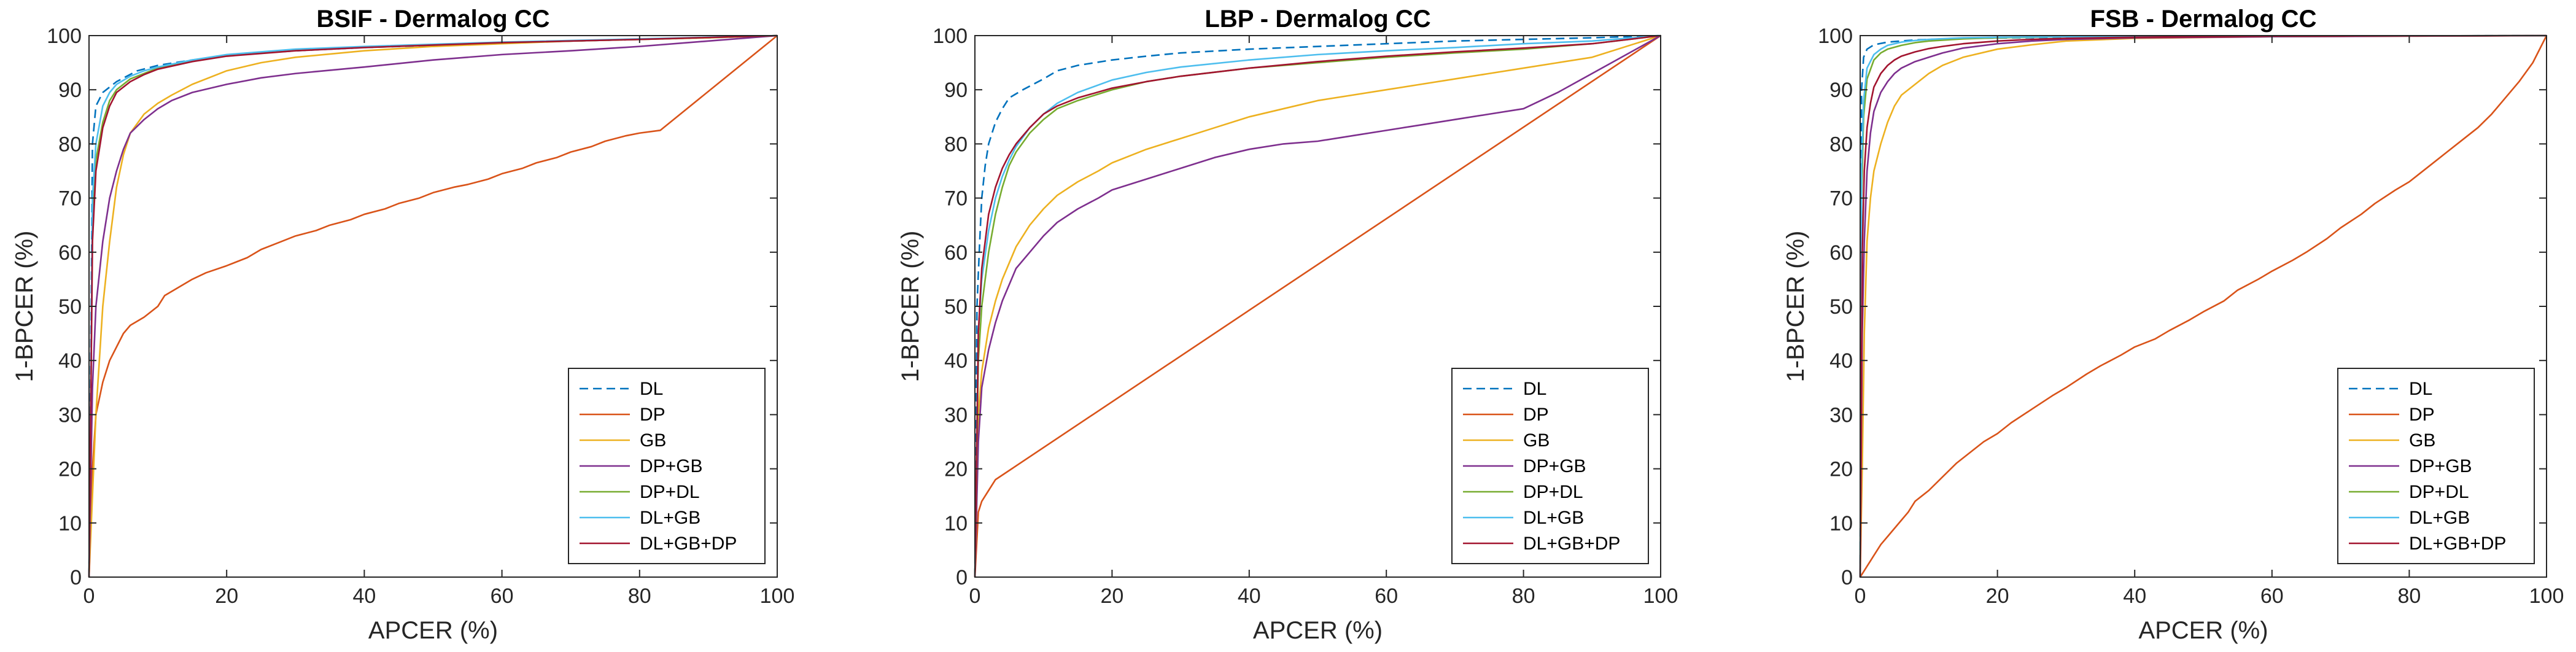 This screenshot has height=652, width=2576. Describe the element at coordinates (1317, 19) in the screenshot. I see `chart-title: LBP - Dermalog CC` at that location.